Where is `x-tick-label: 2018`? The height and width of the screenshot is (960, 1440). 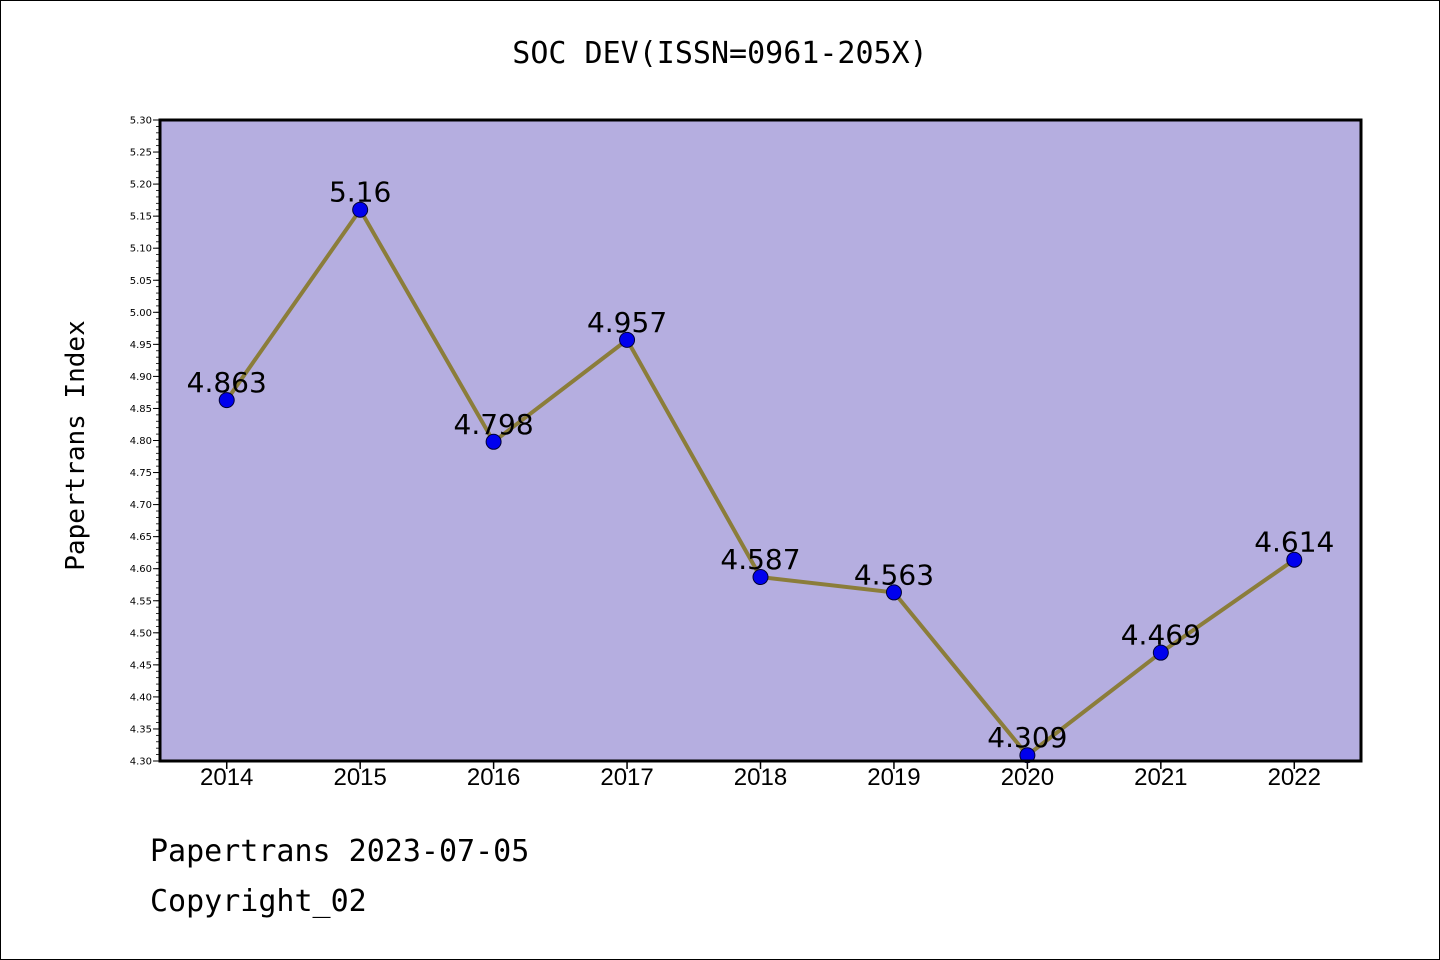
x-tick-label: 2018 is located at coordinates (760, 777).